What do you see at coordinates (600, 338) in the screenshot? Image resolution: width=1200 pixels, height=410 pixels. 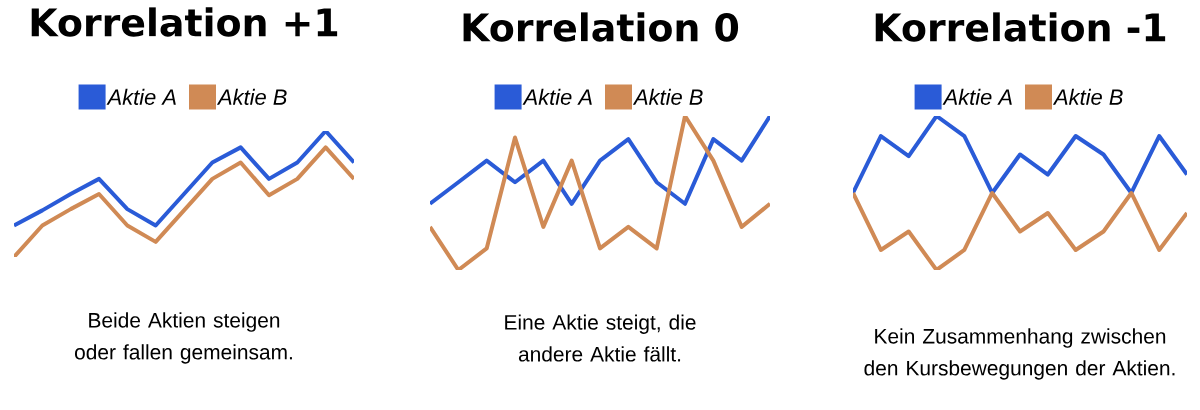 I see `text: Eine Aktie steigt, die andere Aktie fällt.` at bounding box center [600, 338].